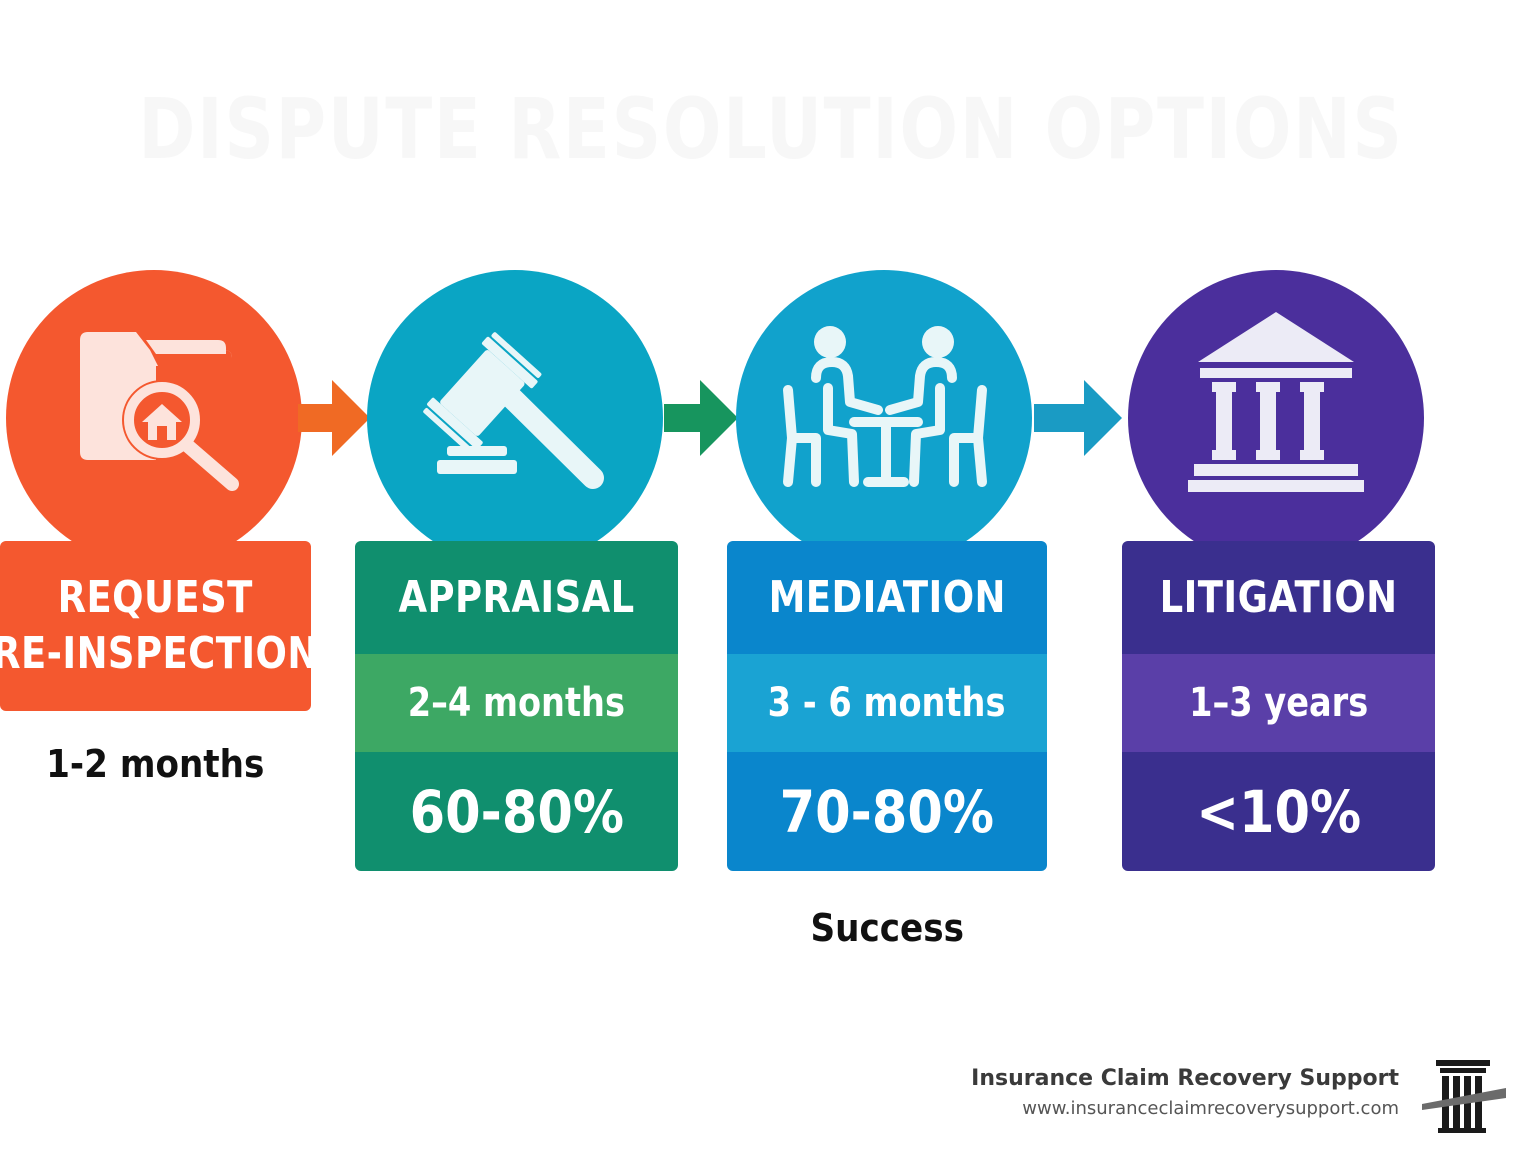 Image resolution: width=1536 pixels, height=1154 pixels. I want to click on reinspection-title-line2: RE-INSPECTION, so click(155, 653).